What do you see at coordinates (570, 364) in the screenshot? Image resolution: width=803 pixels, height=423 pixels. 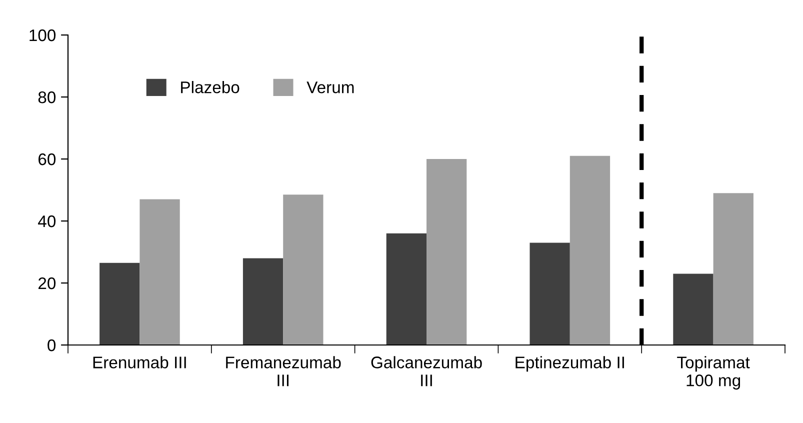 I see `x-tick-label: Eptinezumab II` at bounding box center [570, 364].